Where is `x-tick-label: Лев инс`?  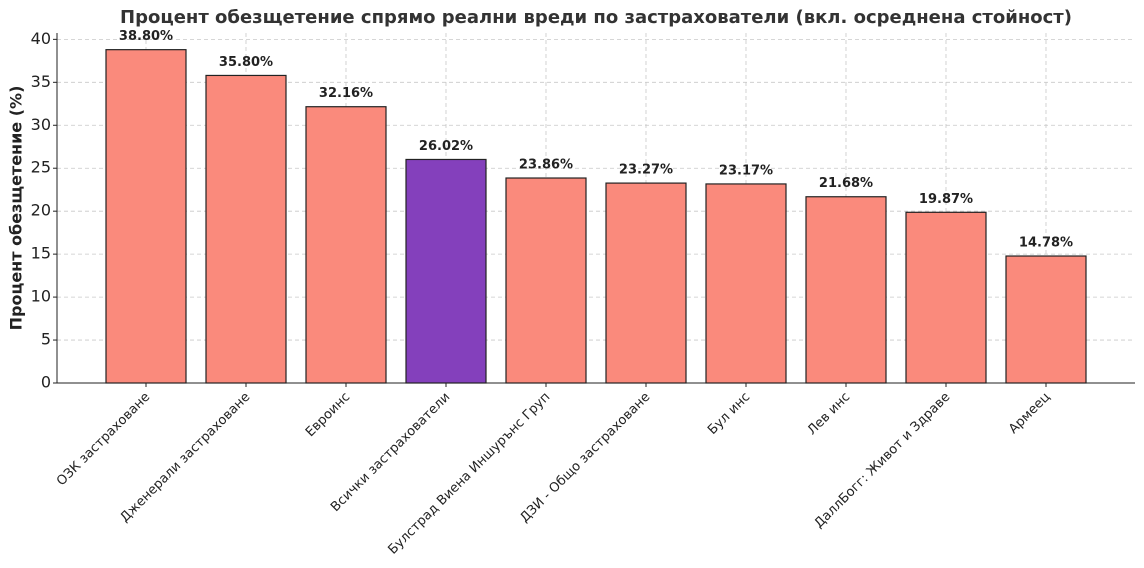 x-tick-label: Лев инс is located at coordinates (829, 414).